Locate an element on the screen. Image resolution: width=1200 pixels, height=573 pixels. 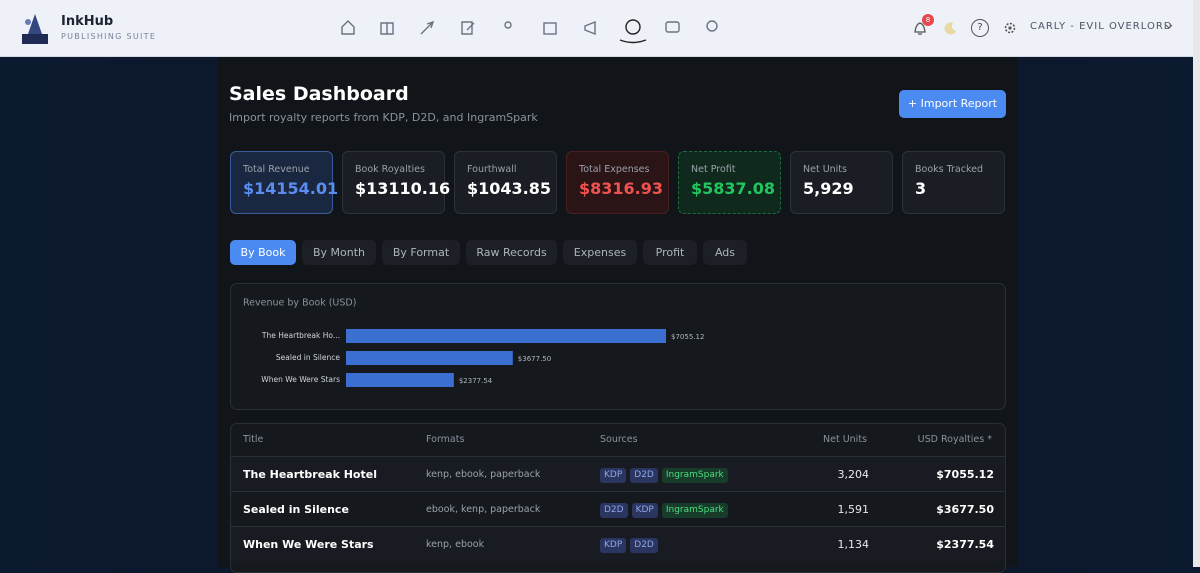
help-button: ? is located at coordinates (980, 28).